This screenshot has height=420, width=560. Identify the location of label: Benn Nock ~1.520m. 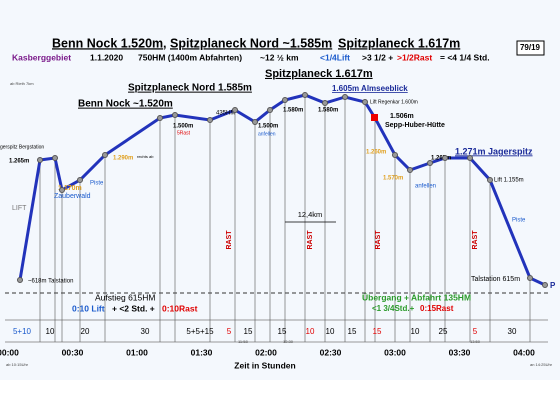
(125, 104).